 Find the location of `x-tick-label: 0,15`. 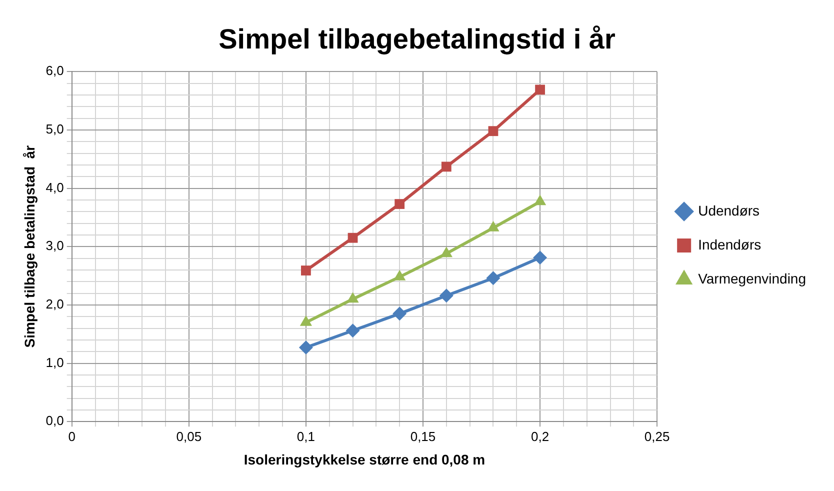

x-tick-label: 0,15 is located at coordinates (423, 436).